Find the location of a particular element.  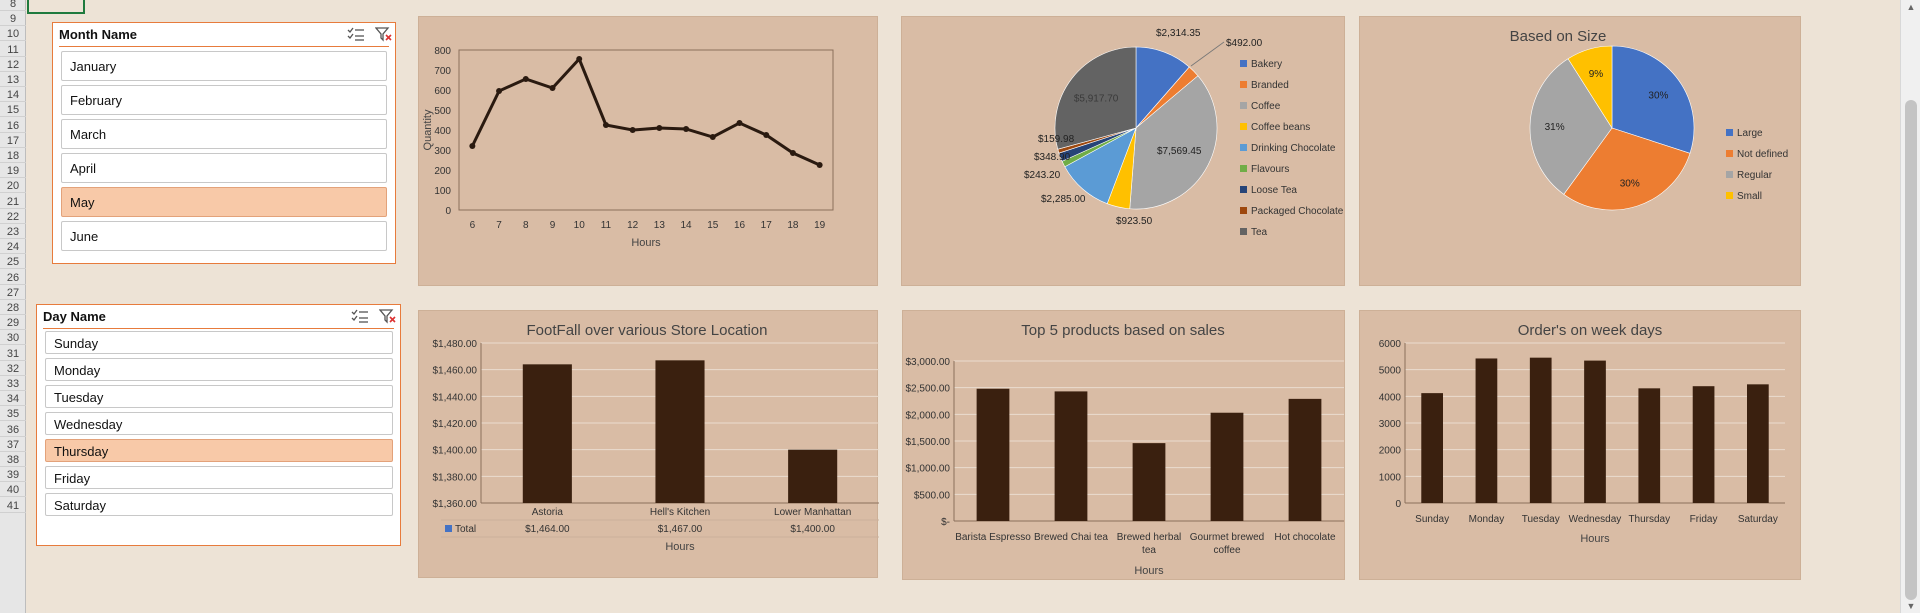

row-number: 32 is located at coordinates (13, 369).